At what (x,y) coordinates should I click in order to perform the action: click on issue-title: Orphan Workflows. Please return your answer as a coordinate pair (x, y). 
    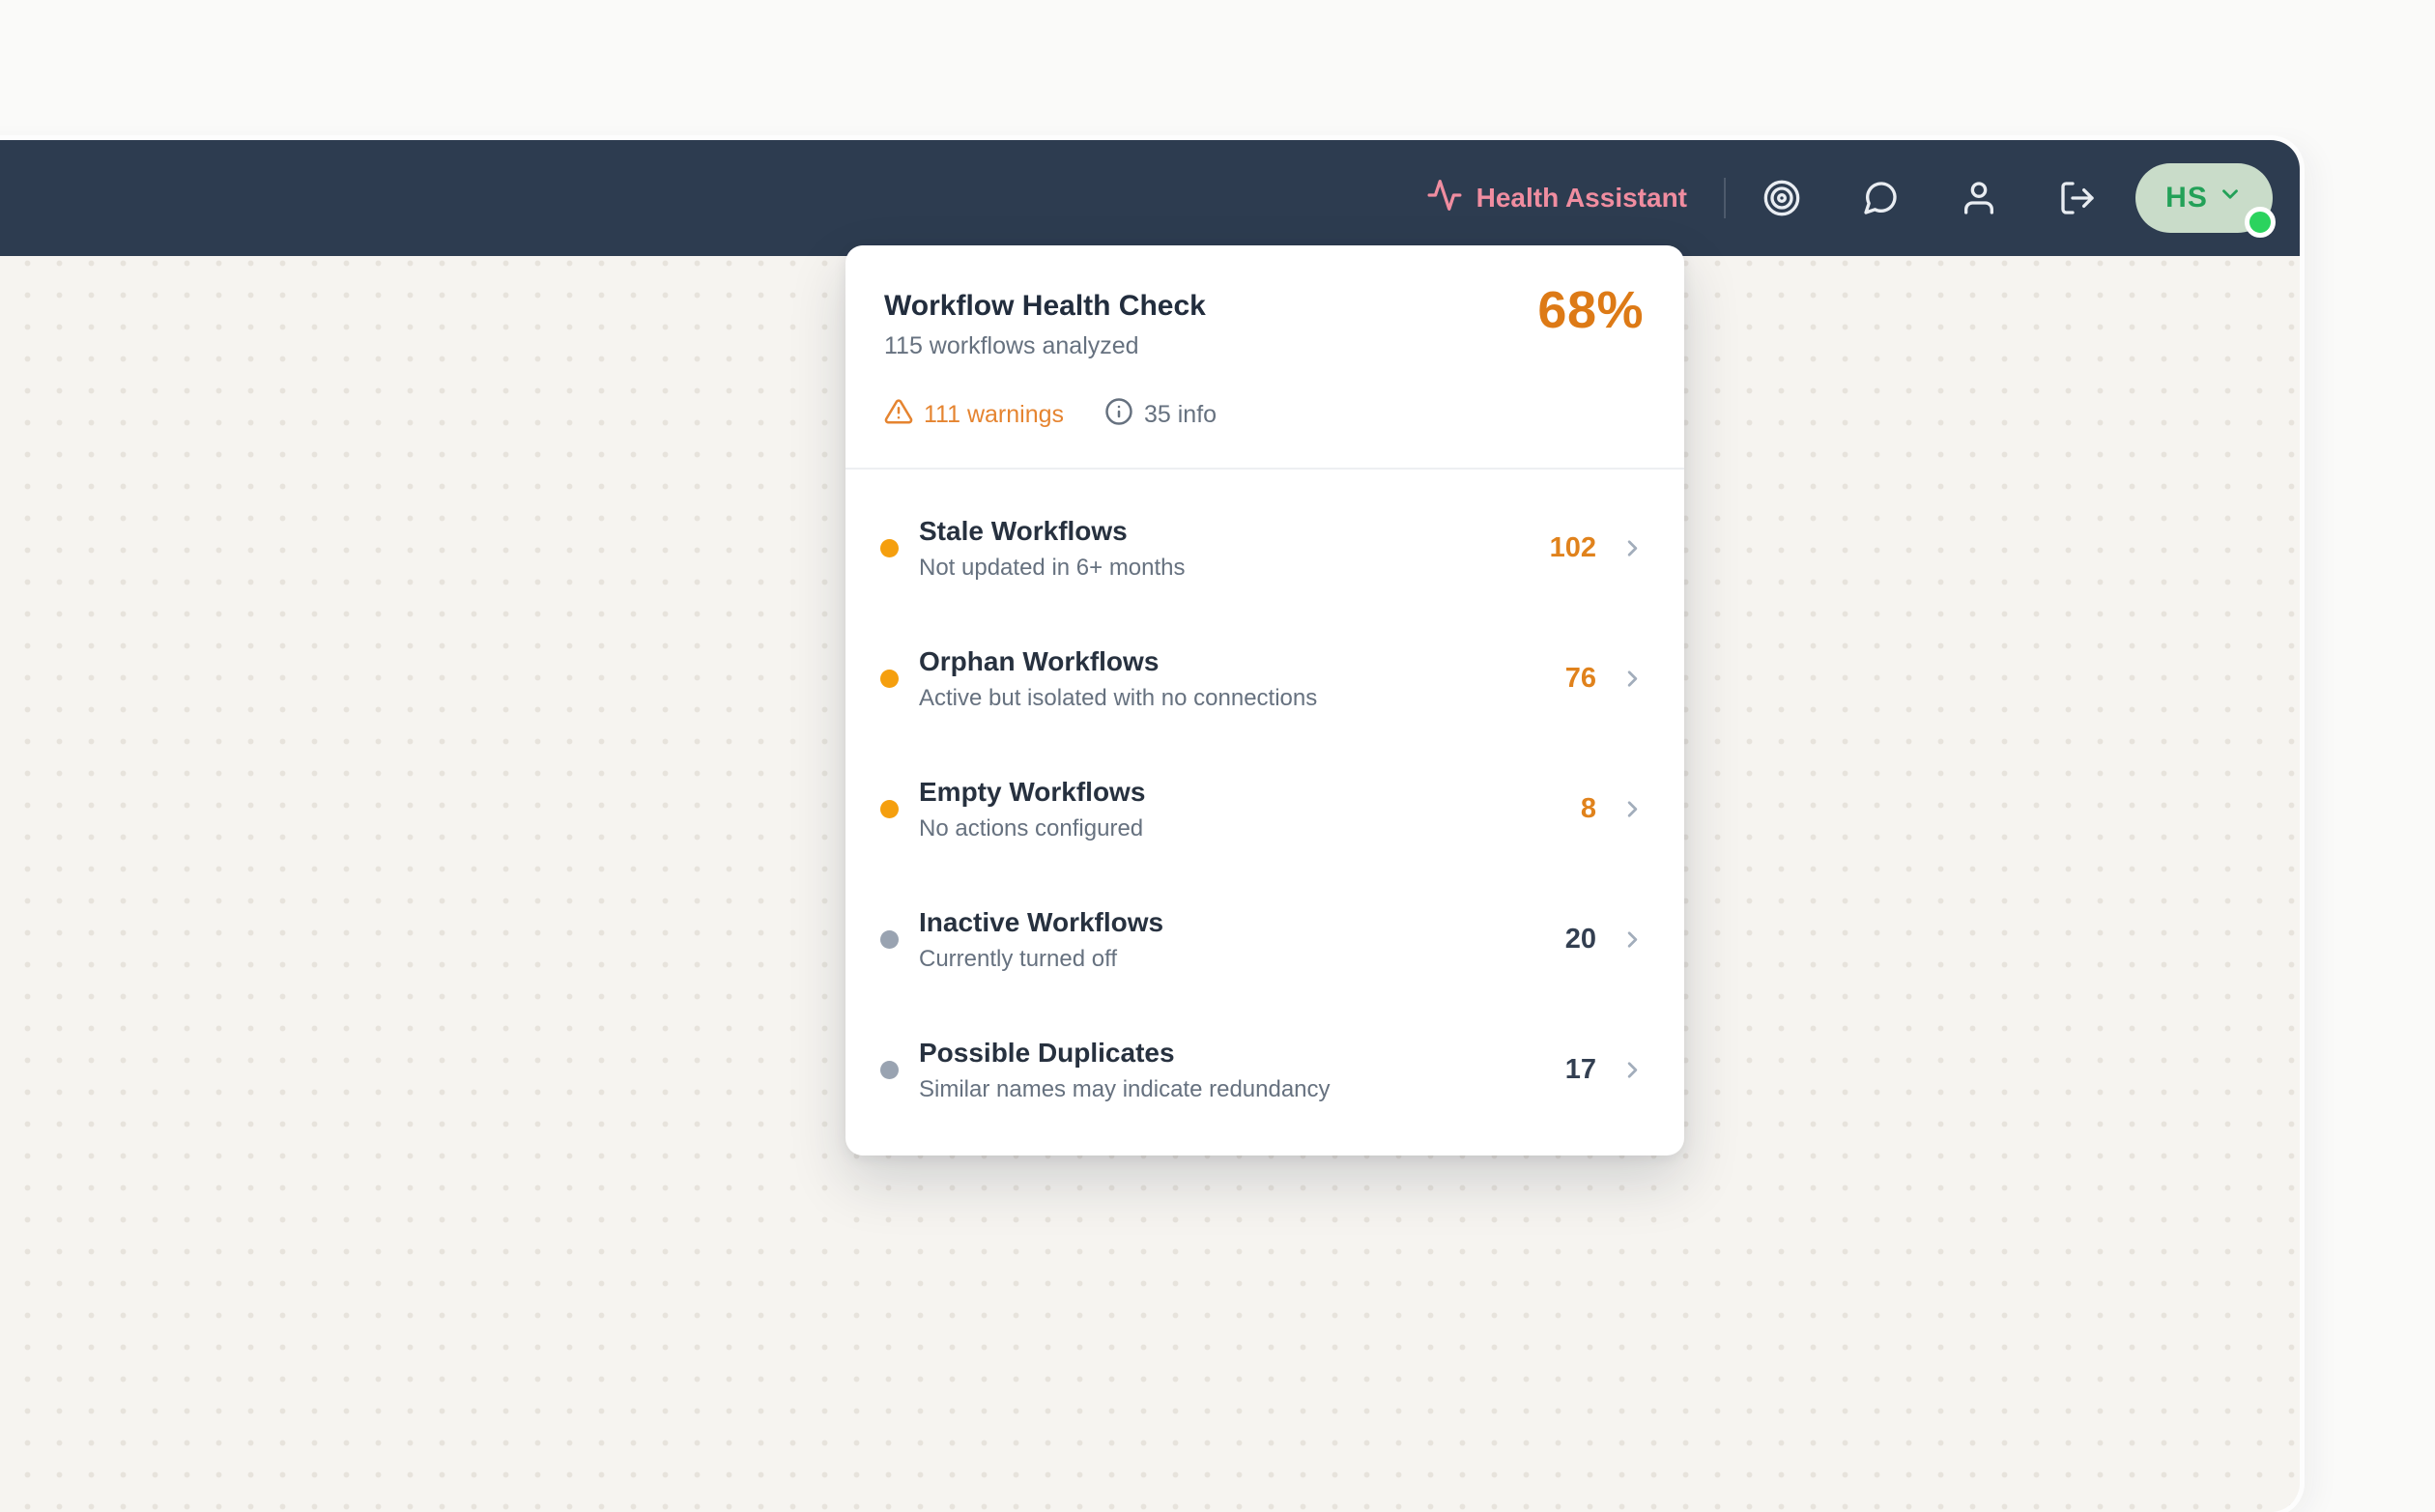
    Looking at the image, I should click on (1039, 660).